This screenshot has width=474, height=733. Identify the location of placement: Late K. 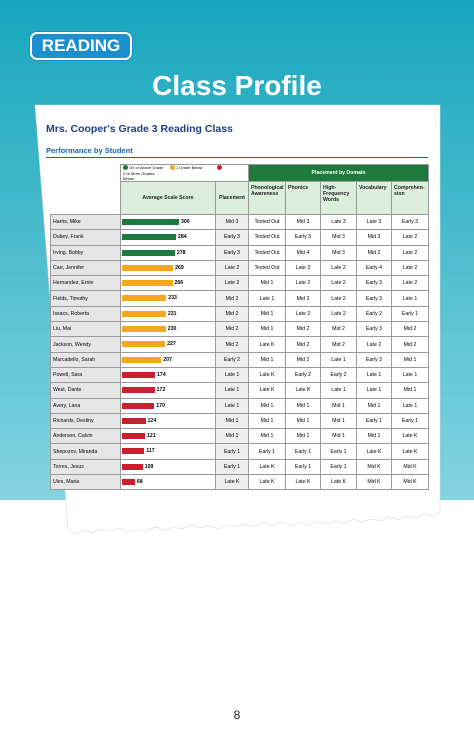
(232, 482).